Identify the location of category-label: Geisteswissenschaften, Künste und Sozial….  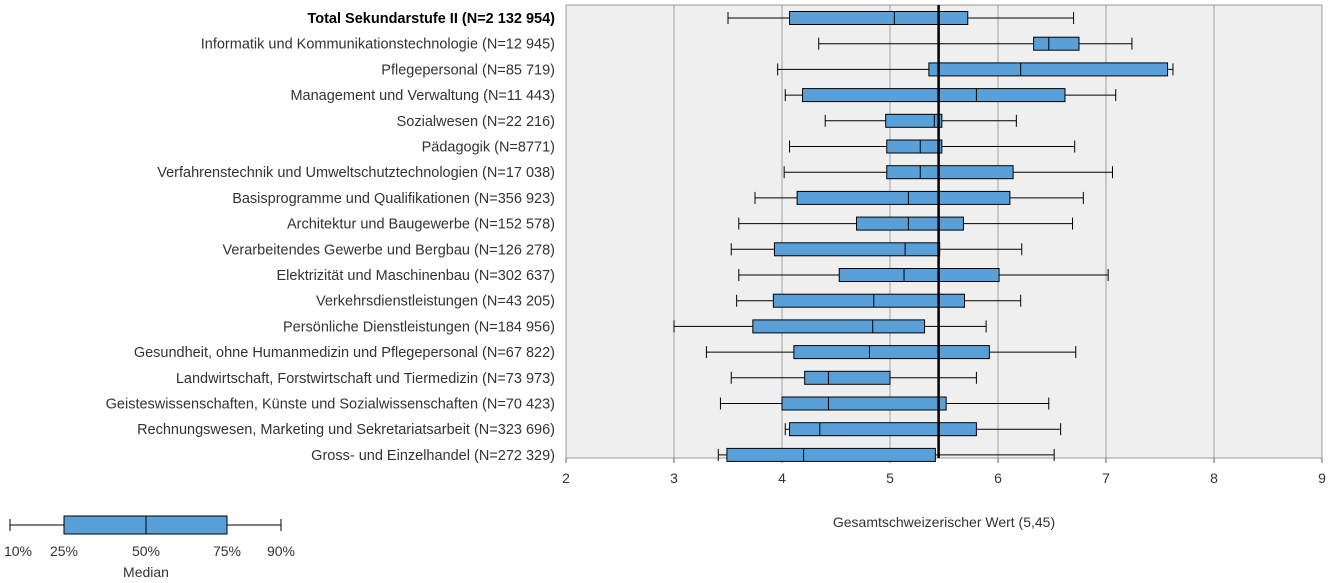
(330, 405).